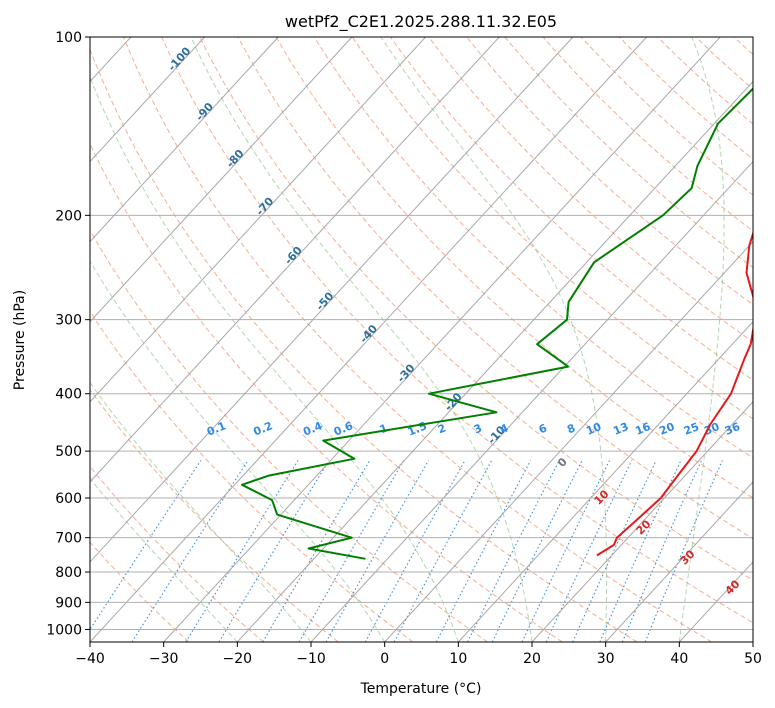 The image size is (775, 708). I want to click on mixing-ratio-label: 3, so click(478, 428).